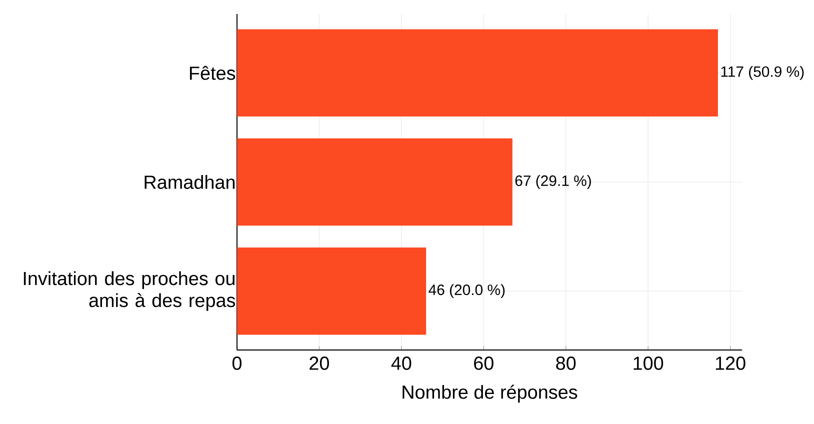 This screenshot has height=424, width=814. What do you see at coordinates (319, 363) in the screenshot?
I see `x-tick-label: 20` at bounding box center [319, 363].